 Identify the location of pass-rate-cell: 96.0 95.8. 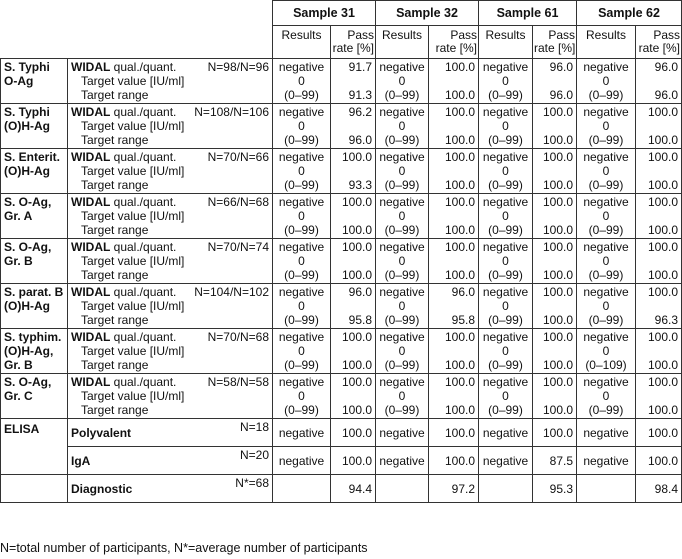
(453, 306).